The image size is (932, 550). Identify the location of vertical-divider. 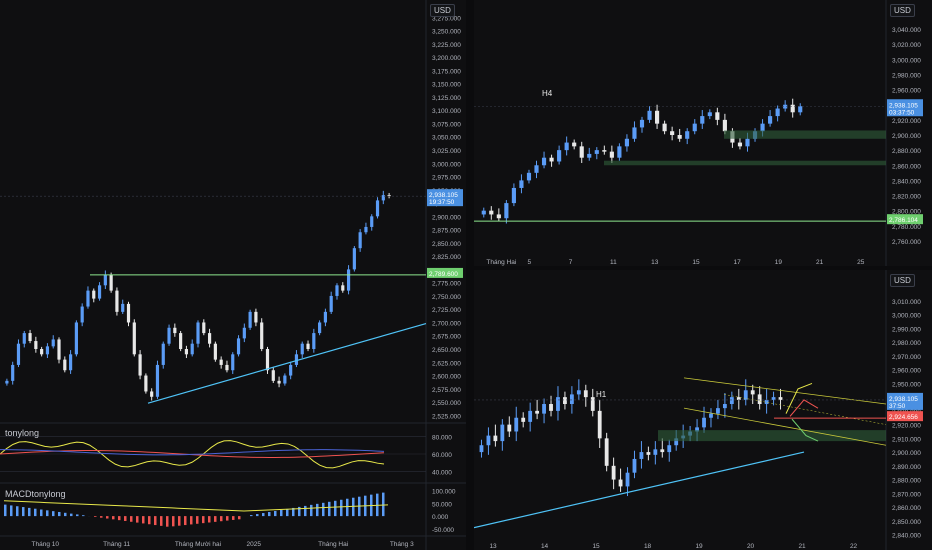
(470, 275).